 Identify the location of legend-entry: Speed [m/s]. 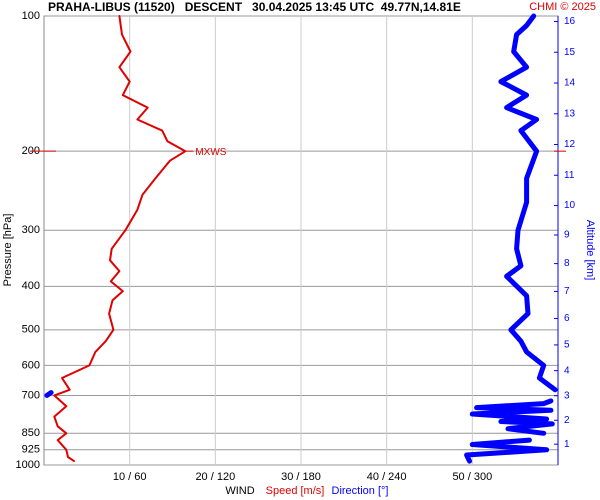
(295, 491).